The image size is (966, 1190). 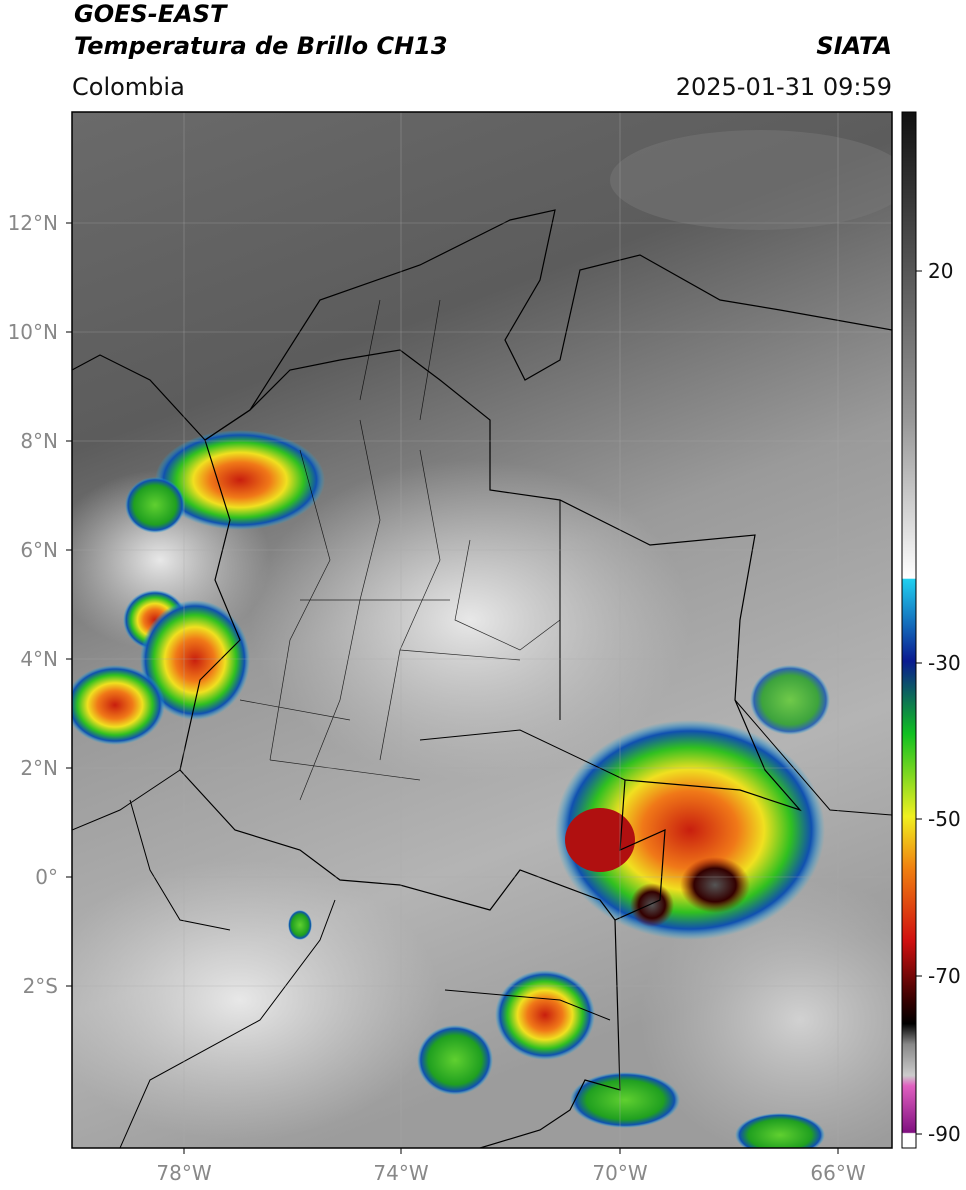 What do you see at coordinates (39, 550) in the screenshot?
I see `lat-label: 6°N` at bounding box center [39, 550].